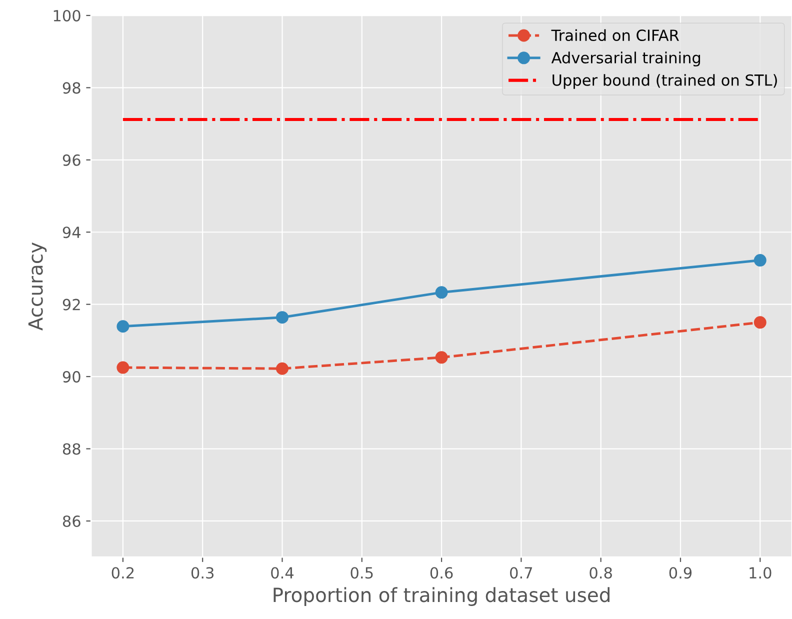  Describe the element at coordinates (123, 573) in the screenshot. I see `x-tick-label: 0.2` at that location.